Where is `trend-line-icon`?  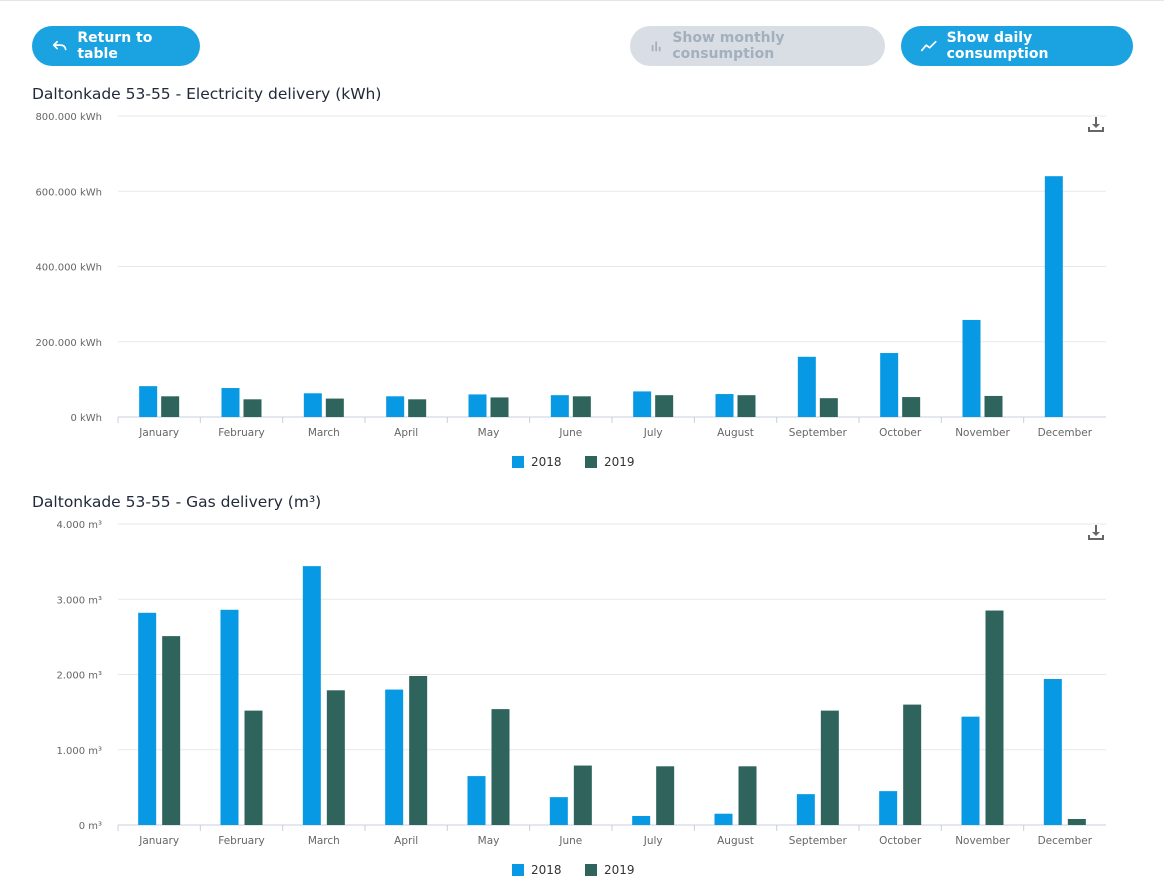 trend-line-icon is located at coordinates (929, 46).